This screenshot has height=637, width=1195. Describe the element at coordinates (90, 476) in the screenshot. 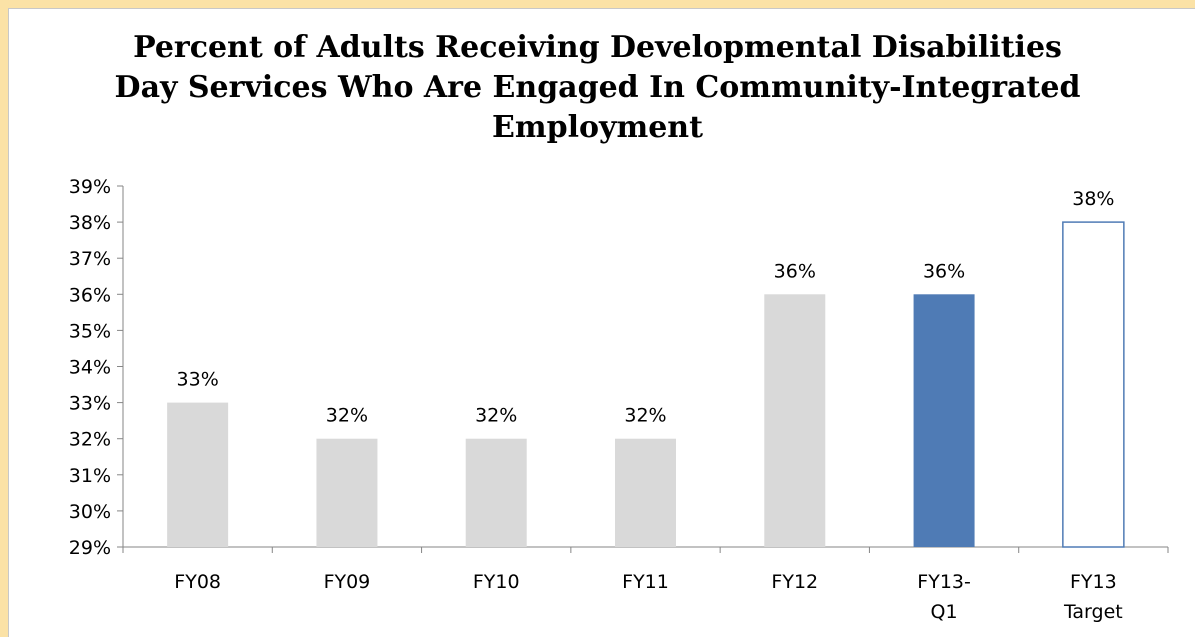

I see `y-tick-label: 31%` at that location.